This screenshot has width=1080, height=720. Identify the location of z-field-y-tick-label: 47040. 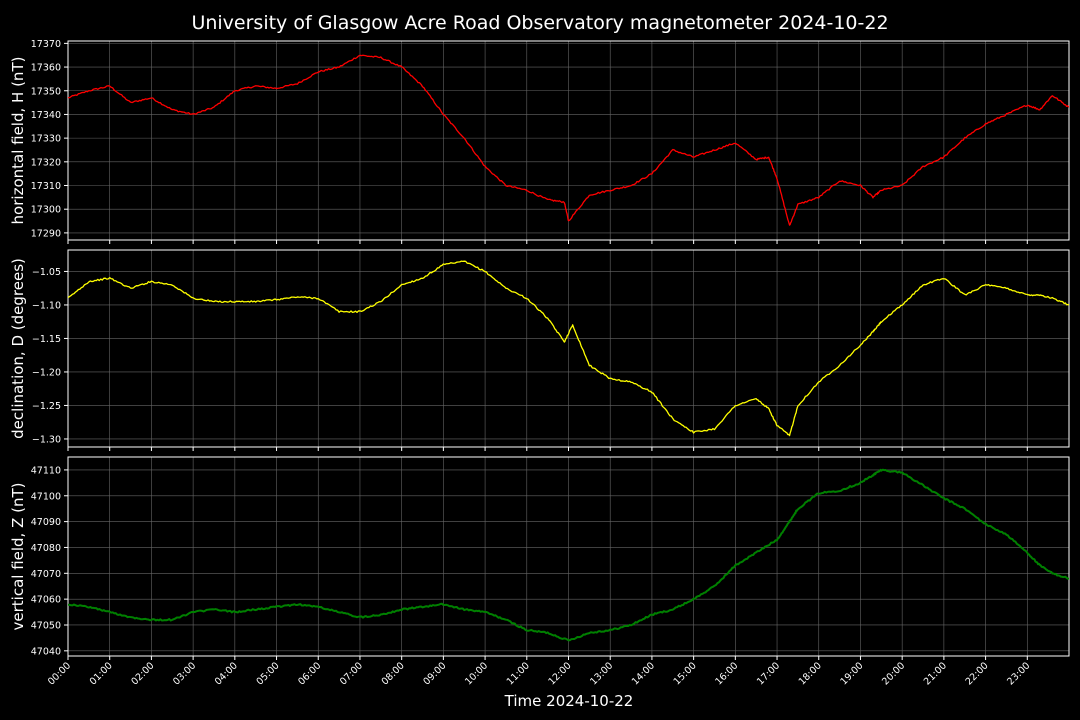
(46, 651).